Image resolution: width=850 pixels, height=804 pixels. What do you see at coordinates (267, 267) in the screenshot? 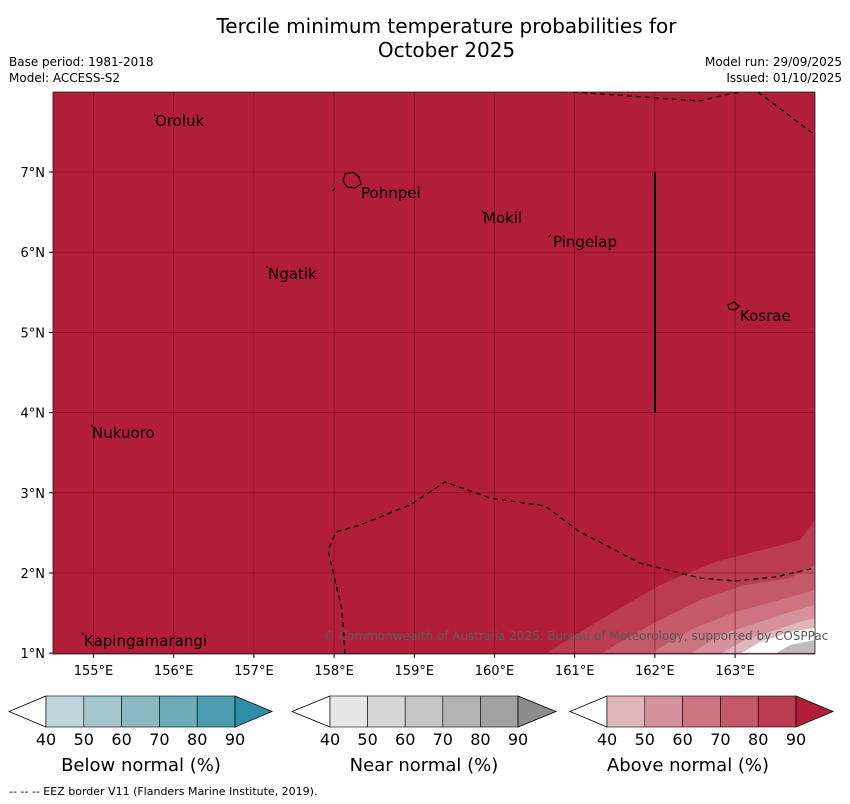
I see `ngatik-atoll-shape` at bounding box center [267, 267].